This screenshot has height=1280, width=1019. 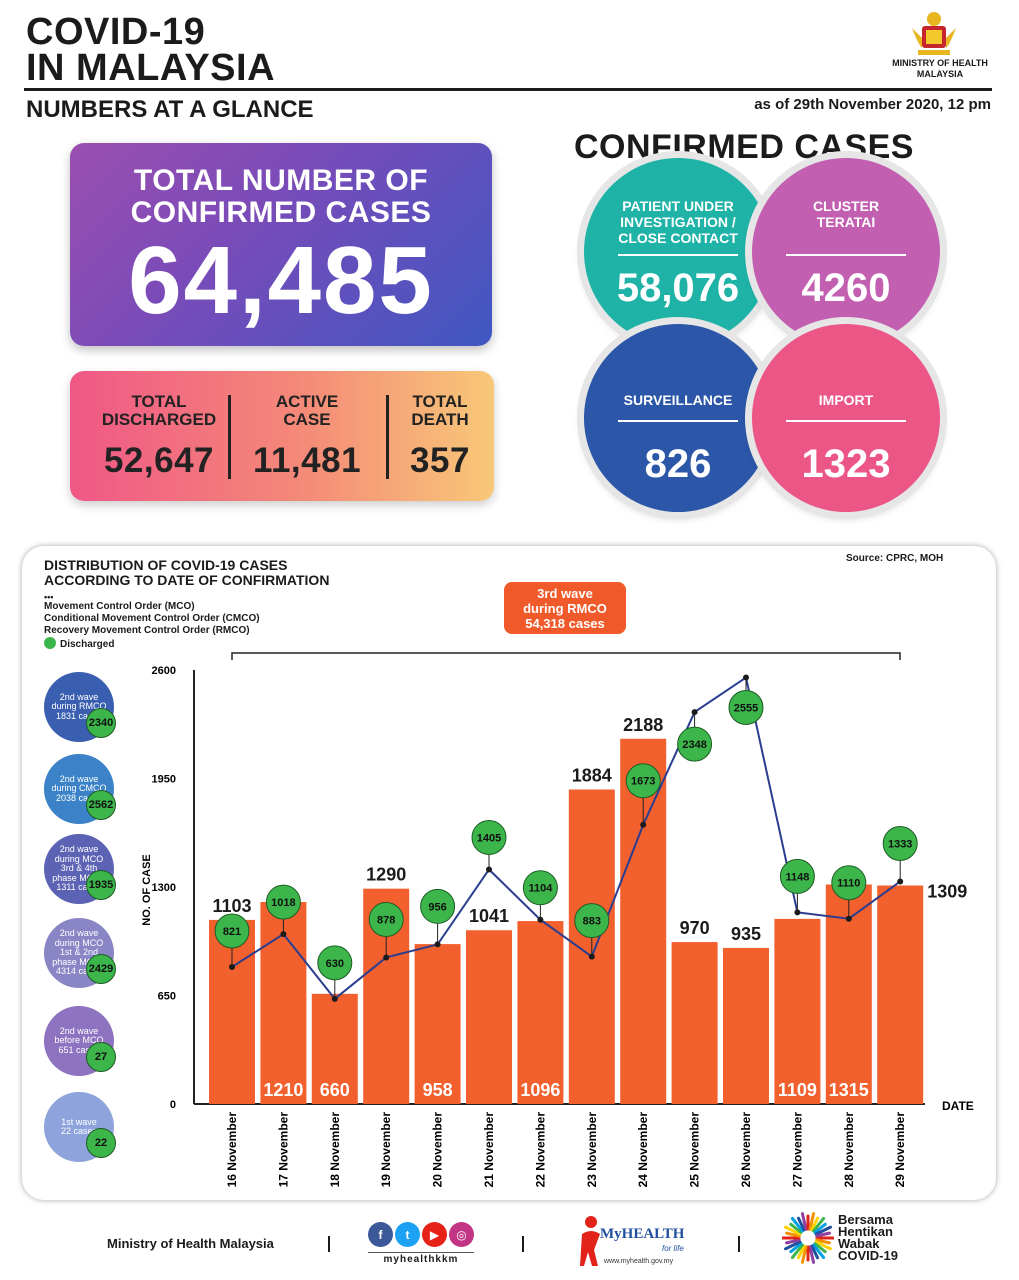 I want to click on discharged-value-label: 2348, so click(x=694, y=745).